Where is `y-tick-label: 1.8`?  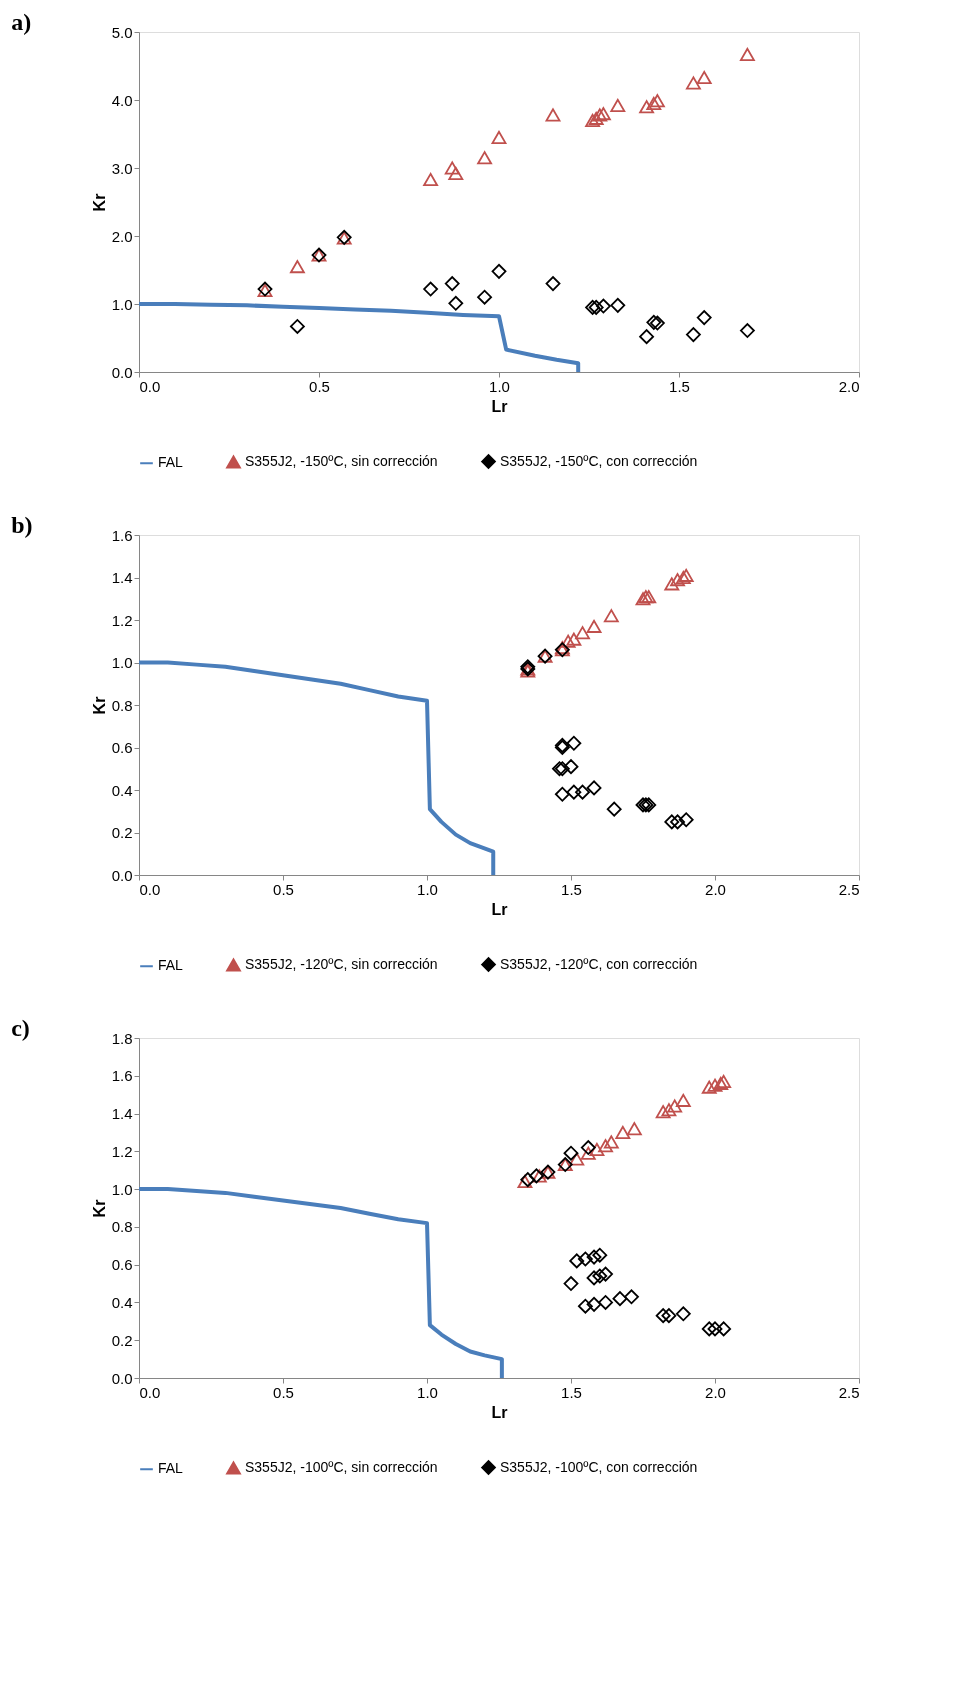 y-tick-label: 1.8 is located at coordinates (122, 1038).